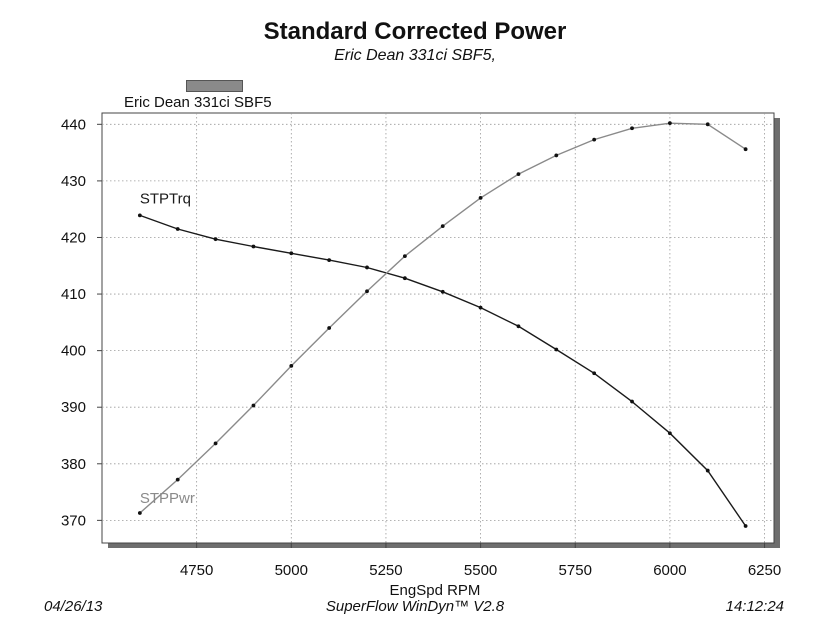 The image size is (830, 637). Describe the element at coordinates (754, 606) in the screenshot. I see `footer-time: 14:12:24` at that location.